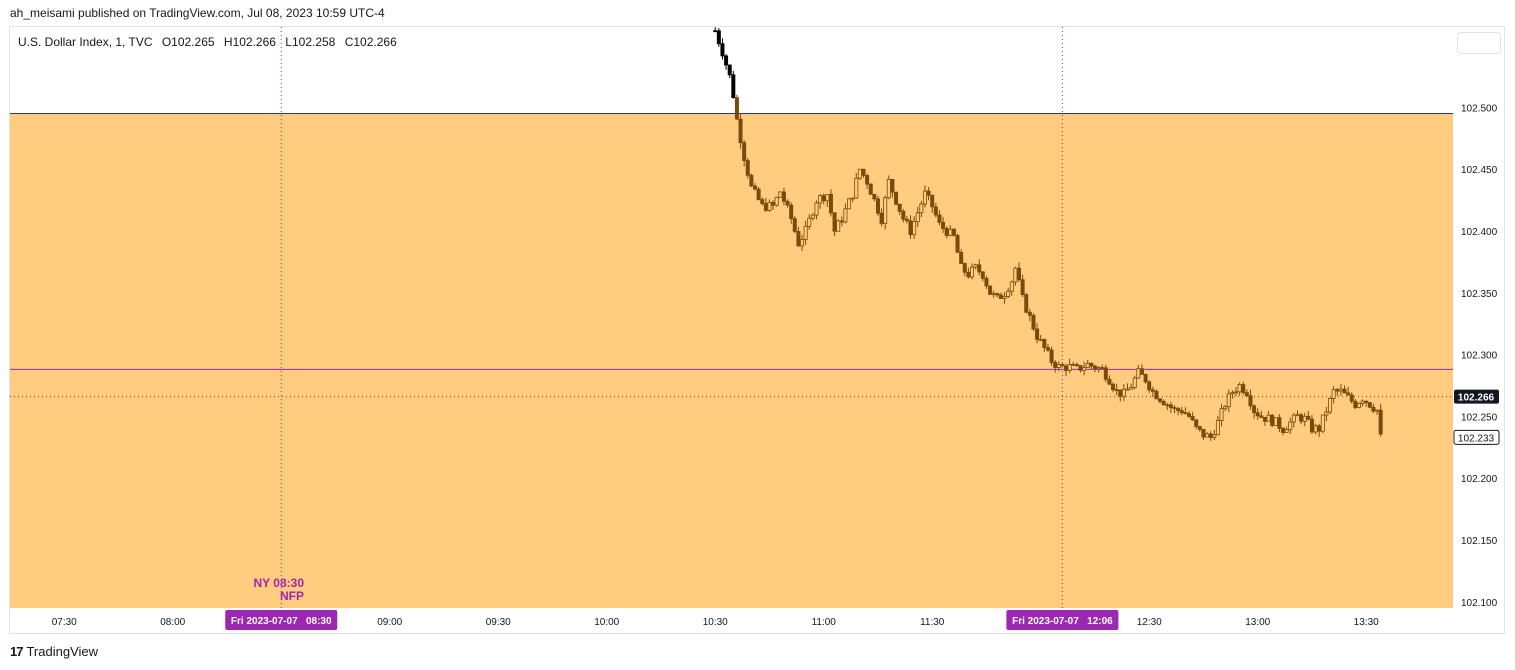 The image size is (1515, 670). I want to click on chart-toolbar-button, so click(1479, 43).